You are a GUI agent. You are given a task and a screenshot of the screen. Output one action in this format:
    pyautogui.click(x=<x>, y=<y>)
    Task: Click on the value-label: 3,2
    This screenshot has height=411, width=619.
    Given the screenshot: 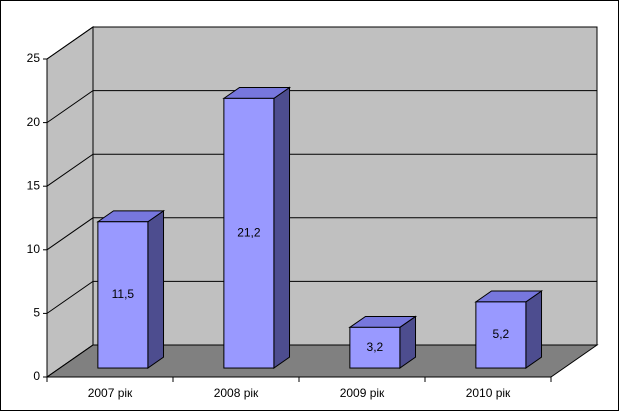 What is the action you would take?
    pyautogui.click(x=375, y=347)
    